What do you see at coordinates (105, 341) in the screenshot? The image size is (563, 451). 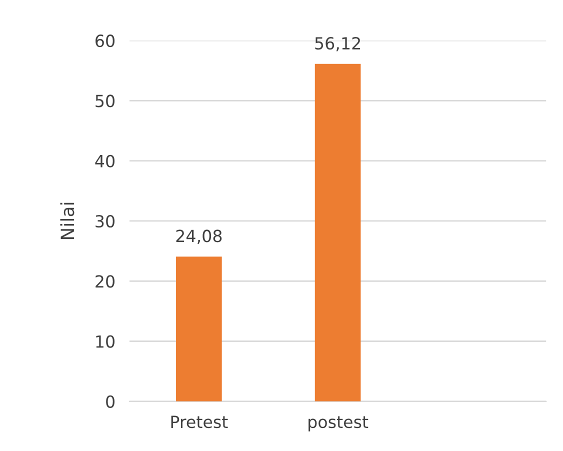 I see `y-tick-label: 10` at bounding box center [105, 341].